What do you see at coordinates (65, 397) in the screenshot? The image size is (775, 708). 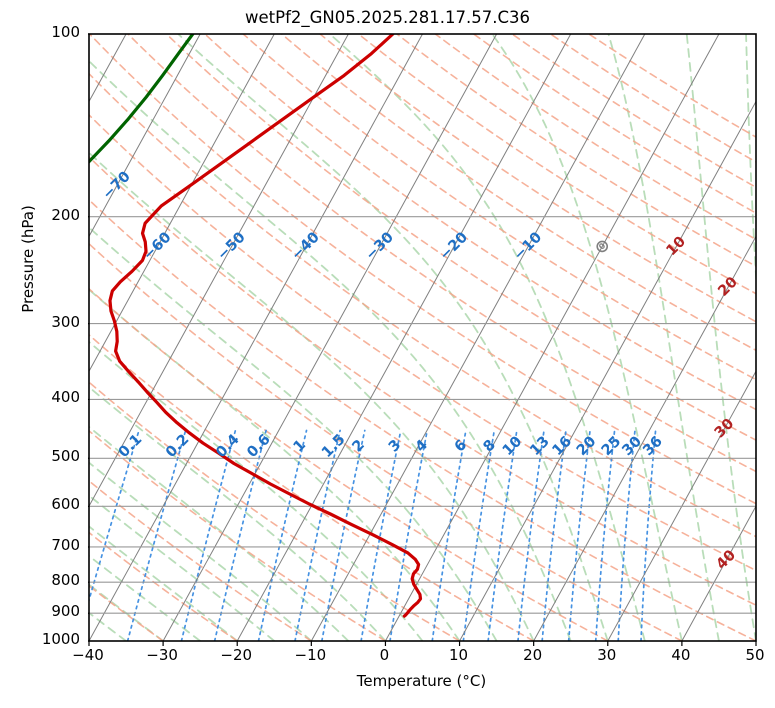 I see `y-tick-400: 400` at bounding box center [65, 397].